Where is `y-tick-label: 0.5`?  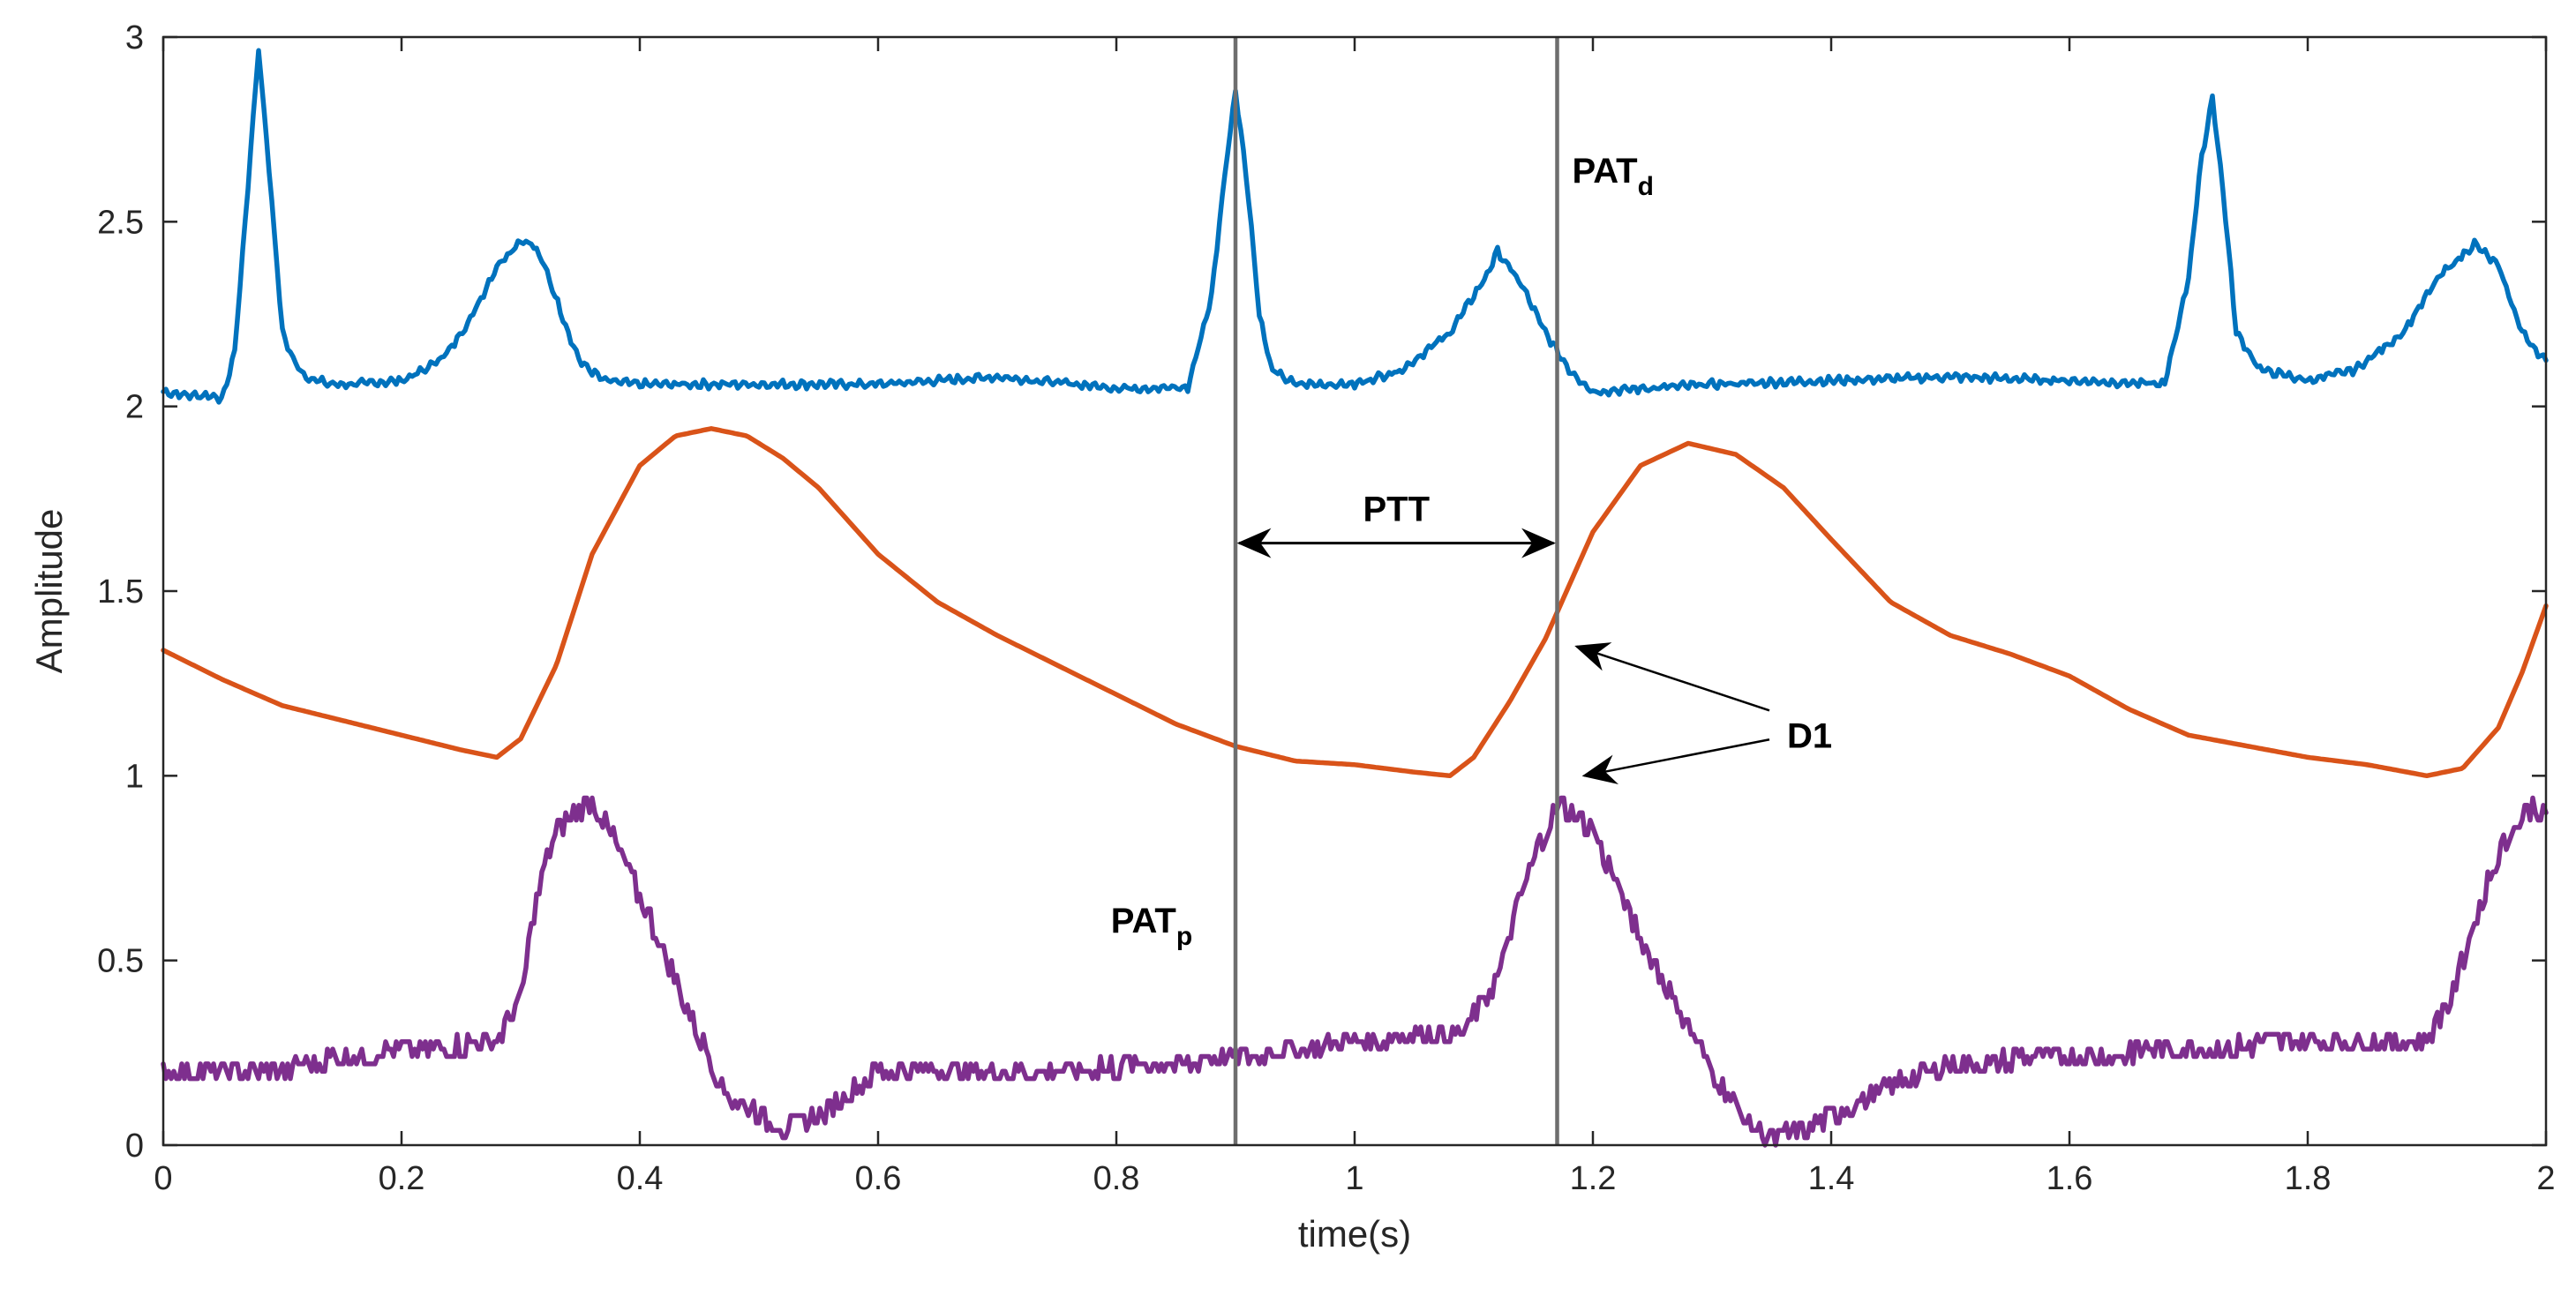 y-tick-label: 0.5 is located at coordinates (120, 962).